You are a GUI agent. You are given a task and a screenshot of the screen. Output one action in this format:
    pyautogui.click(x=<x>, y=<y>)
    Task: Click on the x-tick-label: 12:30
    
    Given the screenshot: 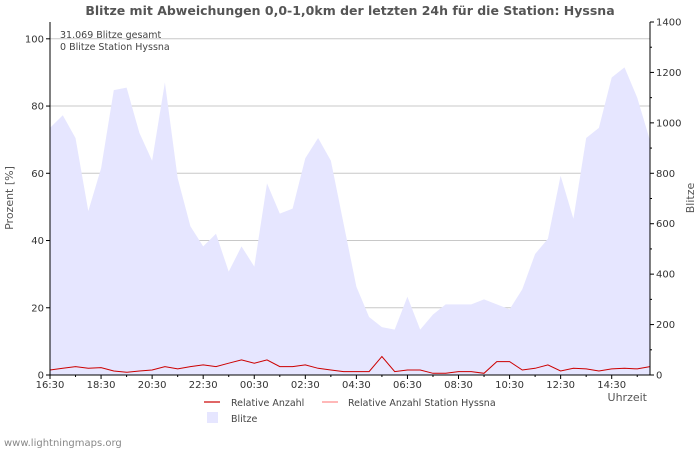 What is the action you would take?
    pyautogui.click(x=560, y=385)
    